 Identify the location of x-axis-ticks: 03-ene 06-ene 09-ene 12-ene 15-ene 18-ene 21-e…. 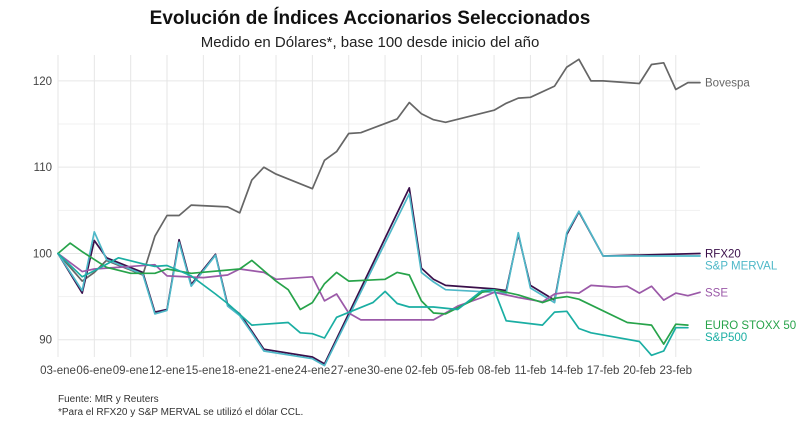
(366, 371).